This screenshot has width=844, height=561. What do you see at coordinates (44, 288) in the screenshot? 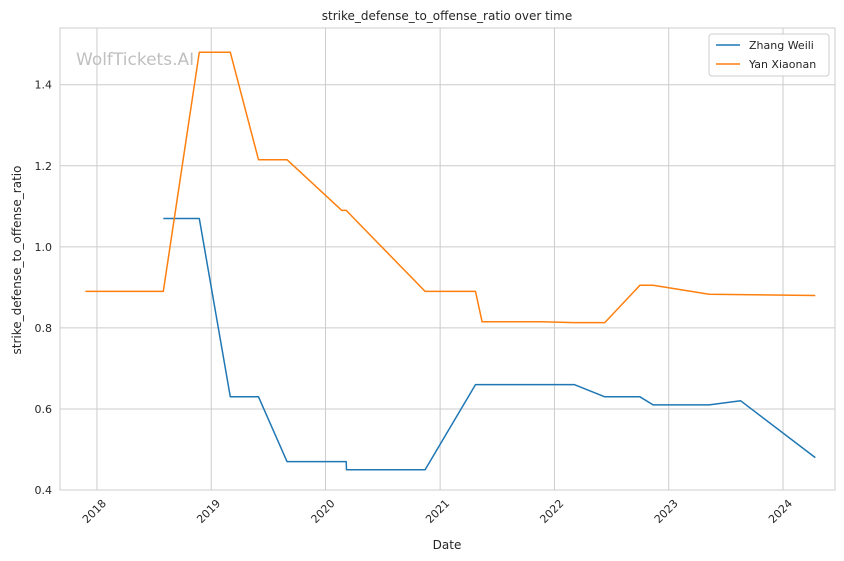
I see `y-tick-labels: 0.4 0.6 0.8 1.0 1.2 1.4` at bounding box center [44, 288].